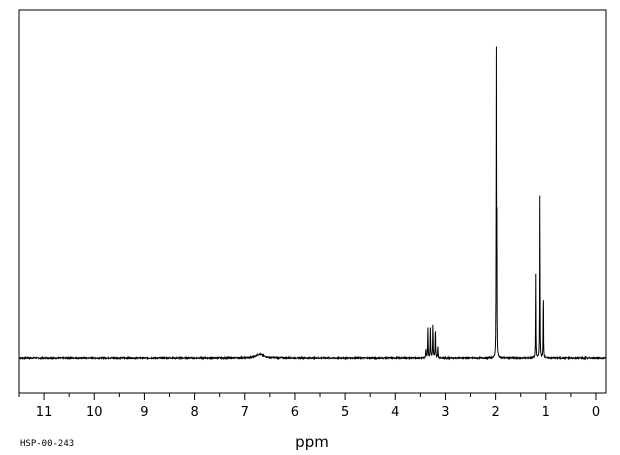  Describe the element at coordinates (94, 412) in the screenshot. I see `tick-label: 10` at that location.